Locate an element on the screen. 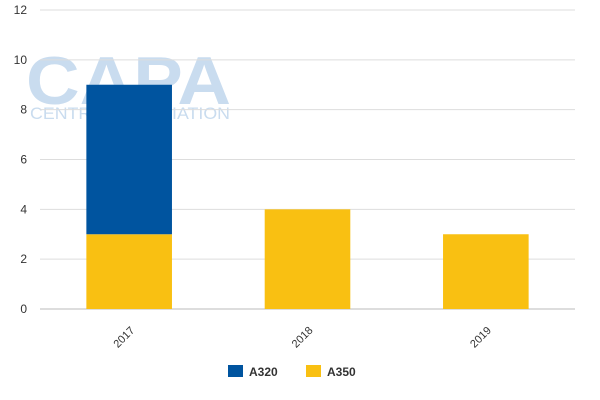  bar-a350-2019 is located at coordinates (486, 271).